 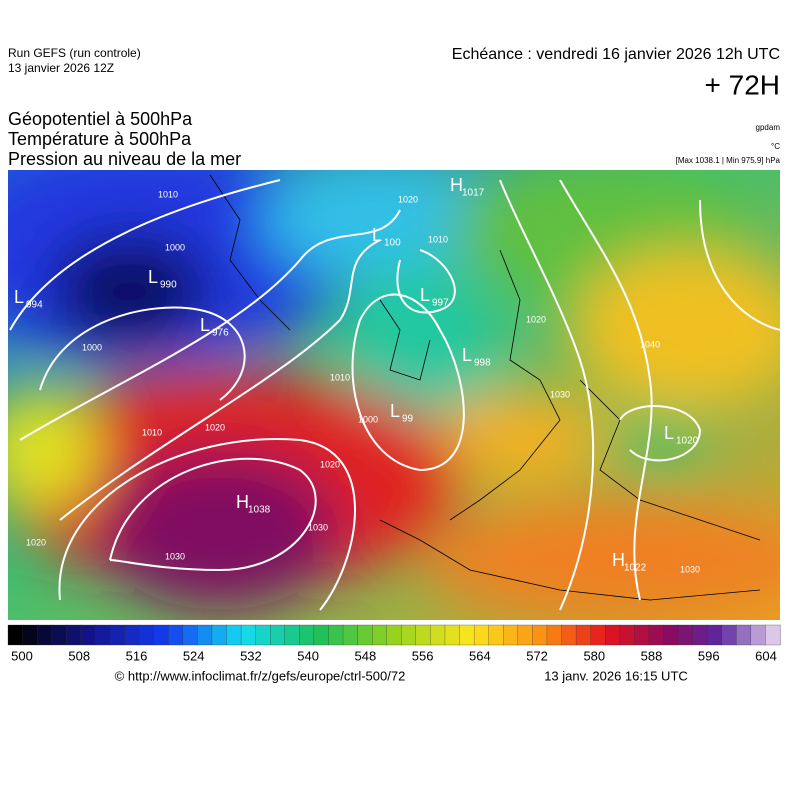 What do you see at coordinates (743, 84) in the screenshot?
I see `lead-time: + 72H` at bounding box center [743, 84].